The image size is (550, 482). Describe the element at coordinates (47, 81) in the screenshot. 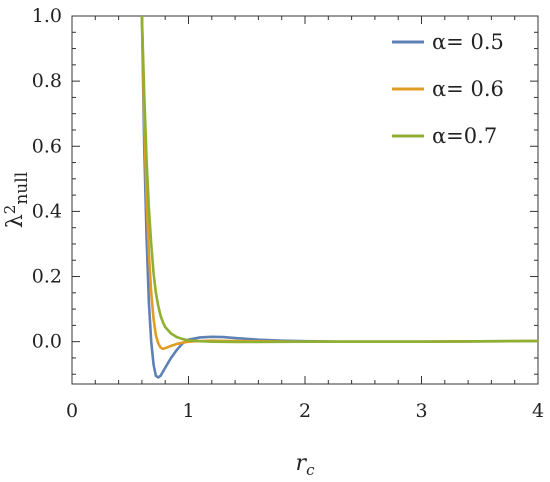

I see `y-tick-label: 0.8` at that location.